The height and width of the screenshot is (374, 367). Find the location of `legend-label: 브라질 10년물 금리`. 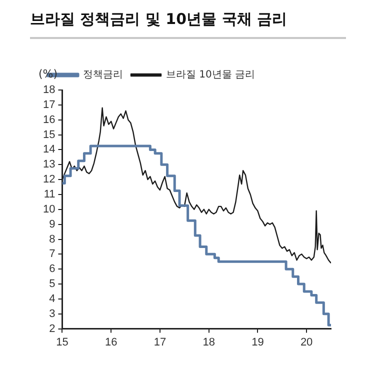

legend-label: 브라질 10년물 금리 is located at coordinates (211, 75).